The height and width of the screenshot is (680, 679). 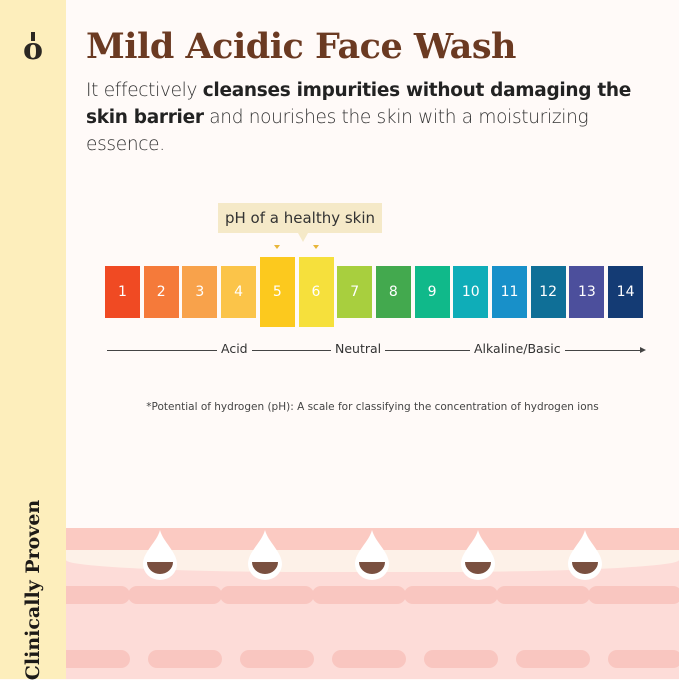 What do you see at coordinates (432, 292) in the screenshot?
I see `ph-level-9: 9` at bounding box center [432, 292].